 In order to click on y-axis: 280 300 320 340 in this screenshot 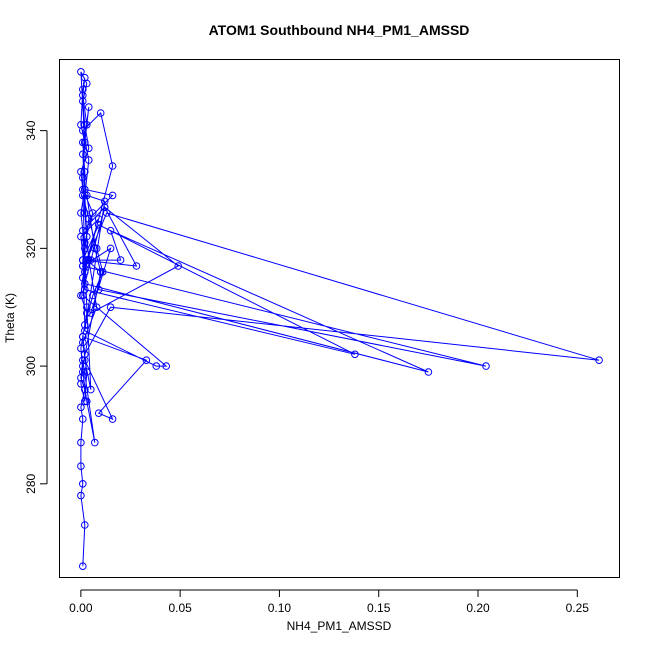, I will do `click(36, 307)`.